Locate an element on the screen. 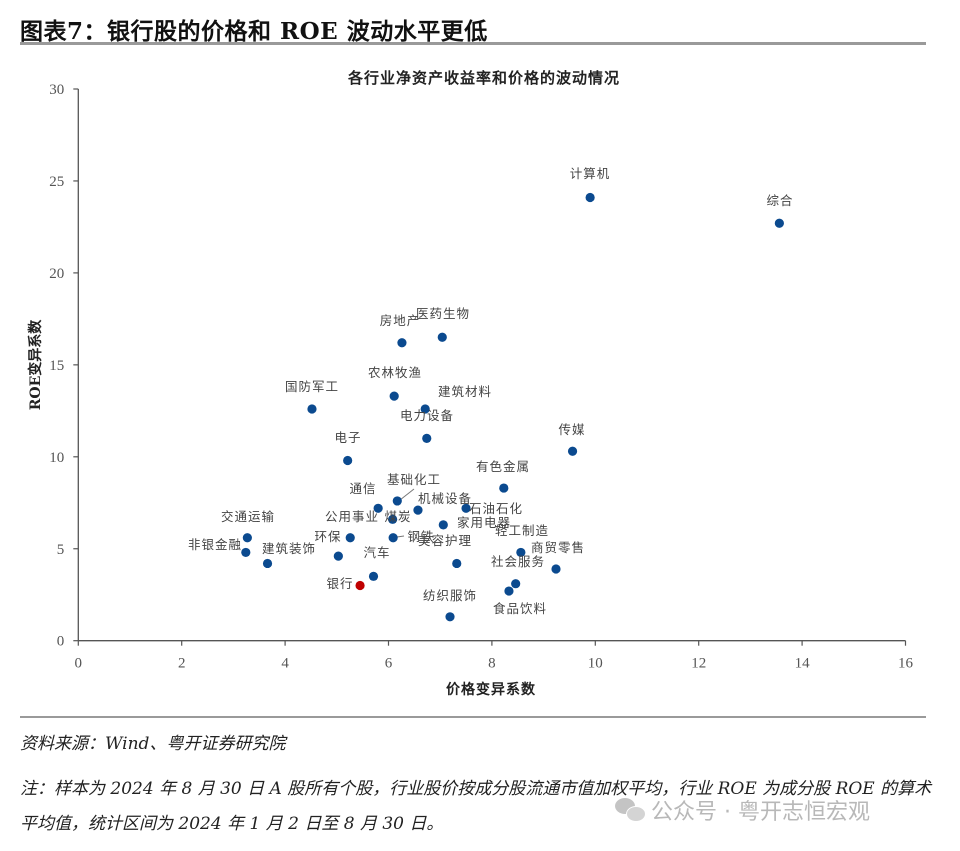  watermark-text: 公众号 · 粤开志恒宏观 is located at coordinates (760, 812).